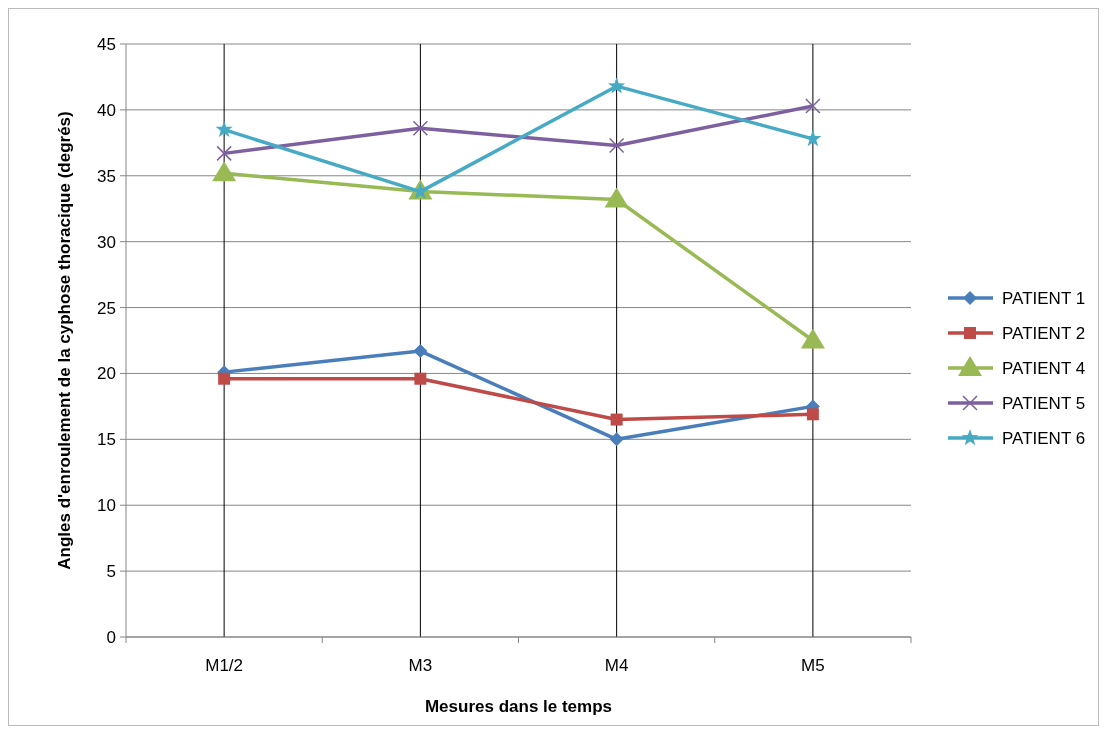 Image resolution: width=1107 pixels, height=734 pixels. I want to click on y-tick-label: 30, so click(106, 242).